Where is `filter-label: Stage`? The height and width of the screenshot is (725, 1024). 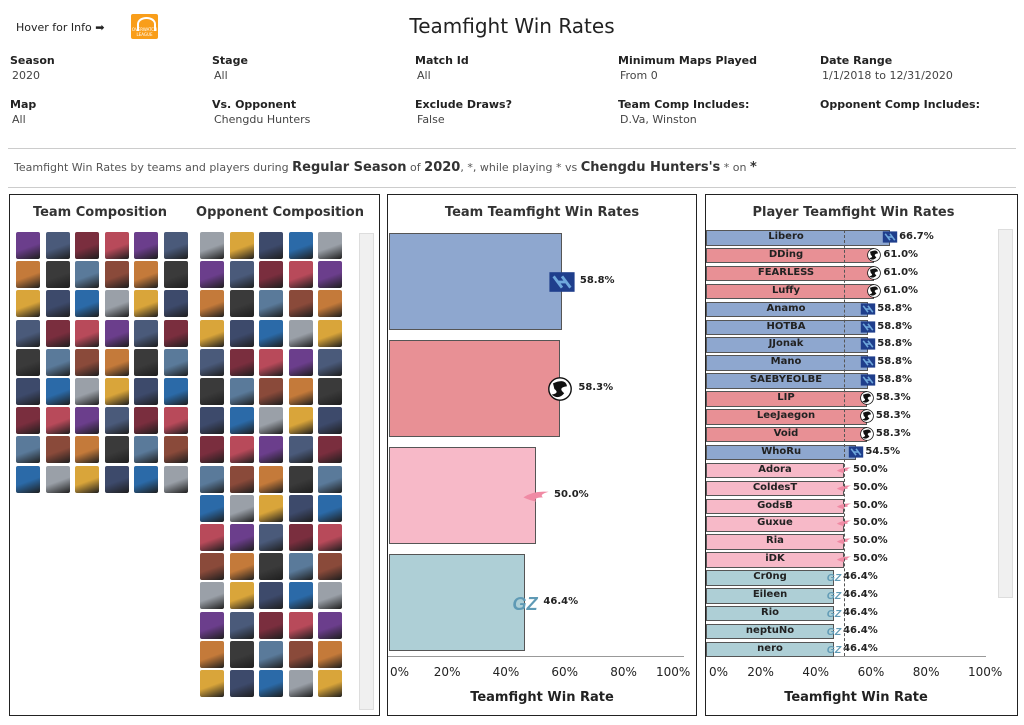
filter-label: Stage is located at coordinates (230, 60).